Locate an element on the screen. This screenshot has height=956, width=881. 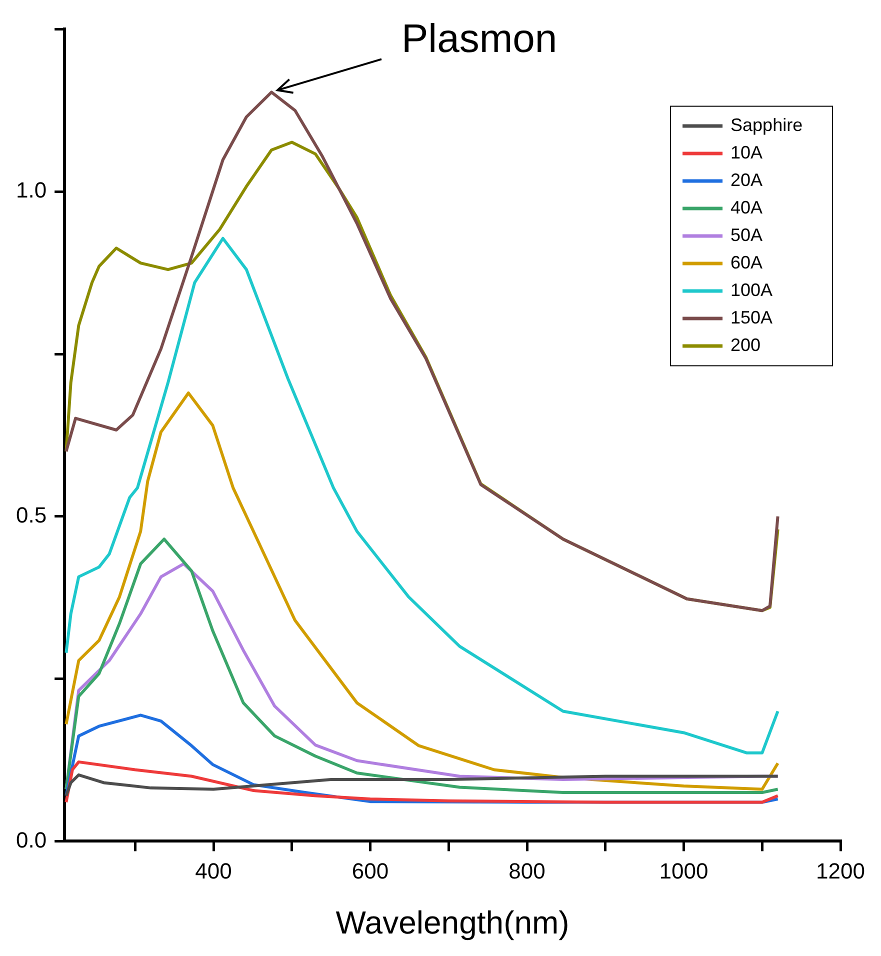
legend-label: Sapphire is located at coordinates (766, 124).